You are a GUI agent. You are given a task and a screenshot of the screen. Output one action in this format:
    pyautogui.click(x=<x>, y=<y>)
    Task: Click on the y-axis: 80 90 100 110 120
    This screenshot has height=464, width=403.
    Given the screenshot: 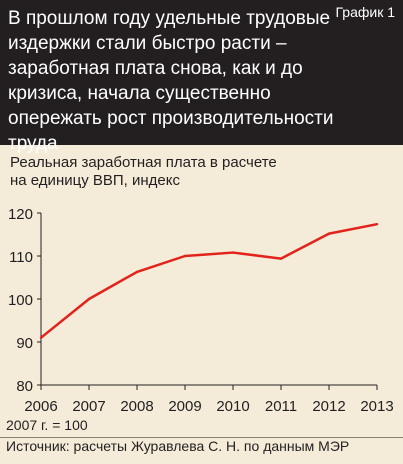 What is the action you would take?
    pyautogui.click(x=25, y=300)
    